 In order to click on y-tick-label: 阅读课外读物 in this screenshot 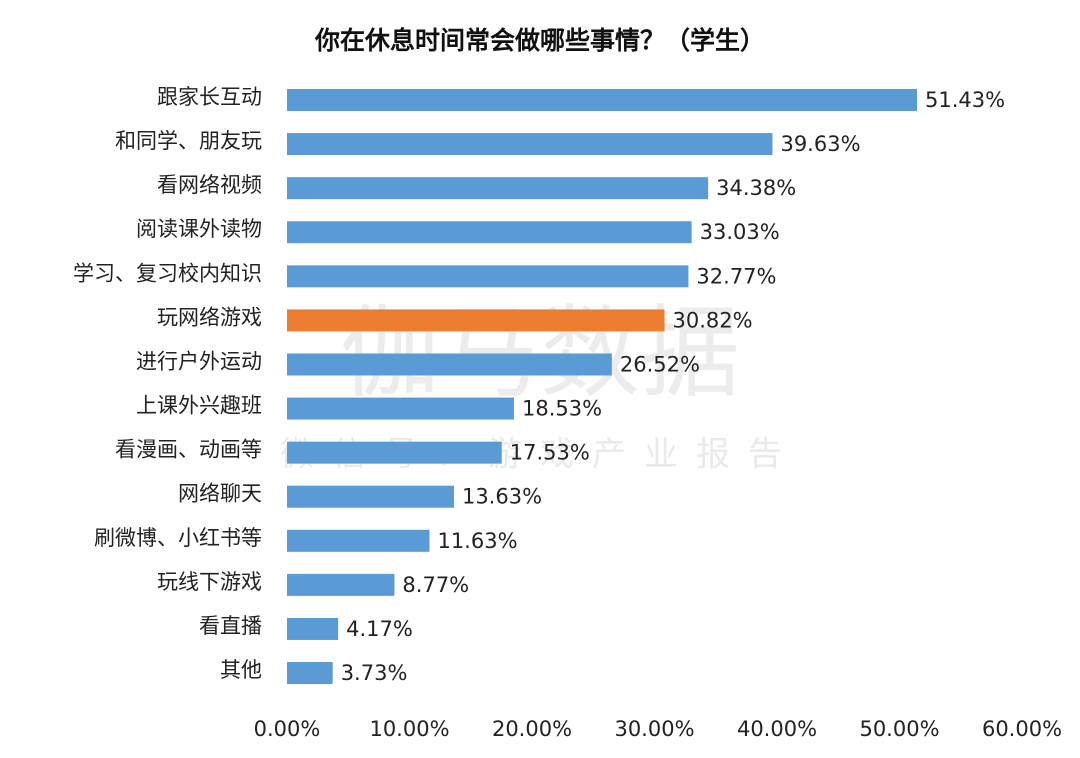, I will do `click(199, 229)`.